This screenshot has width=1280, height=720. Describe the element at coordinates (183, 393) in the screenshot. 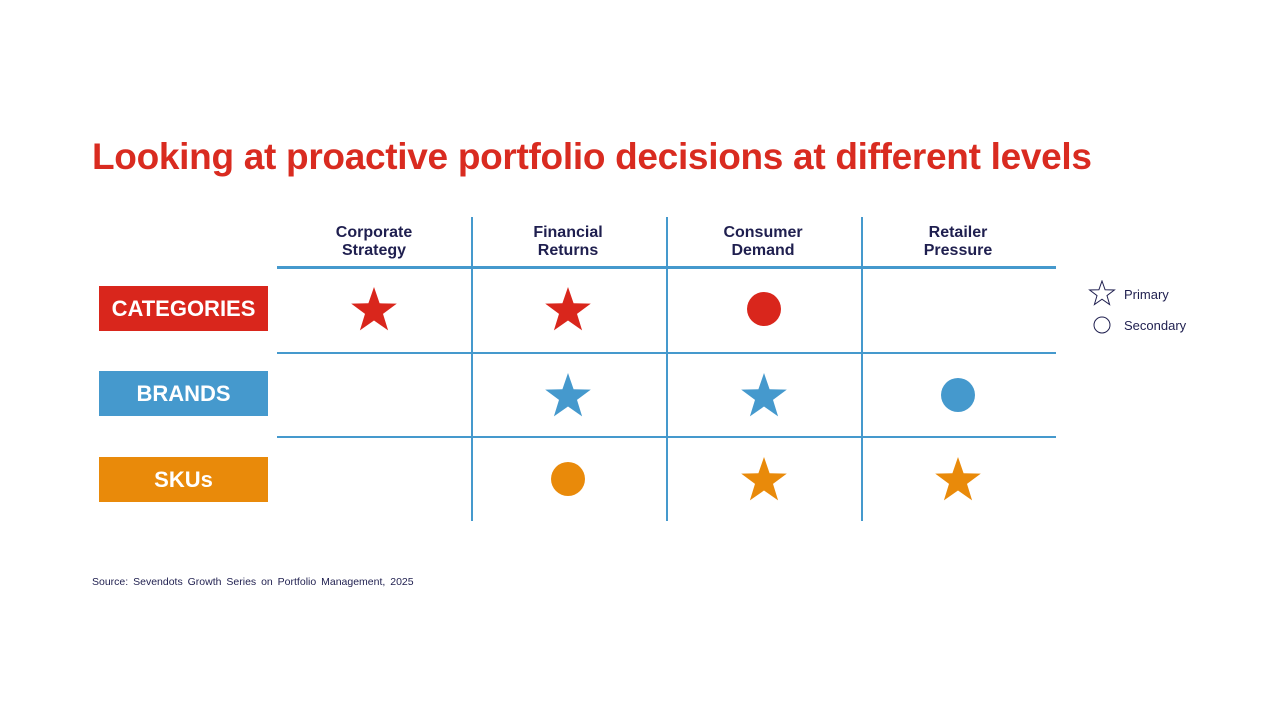

I see `row-label-brands: BRANDS` at that location.